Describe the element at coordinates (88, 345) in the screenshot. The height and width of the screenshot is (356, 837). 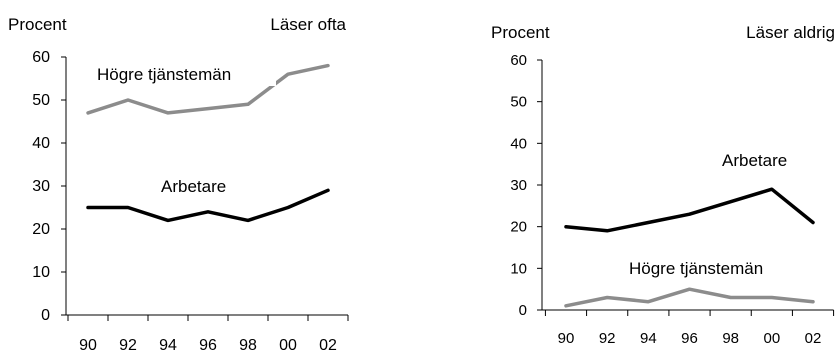
I see `left-x-tick-label: 90` at that location.